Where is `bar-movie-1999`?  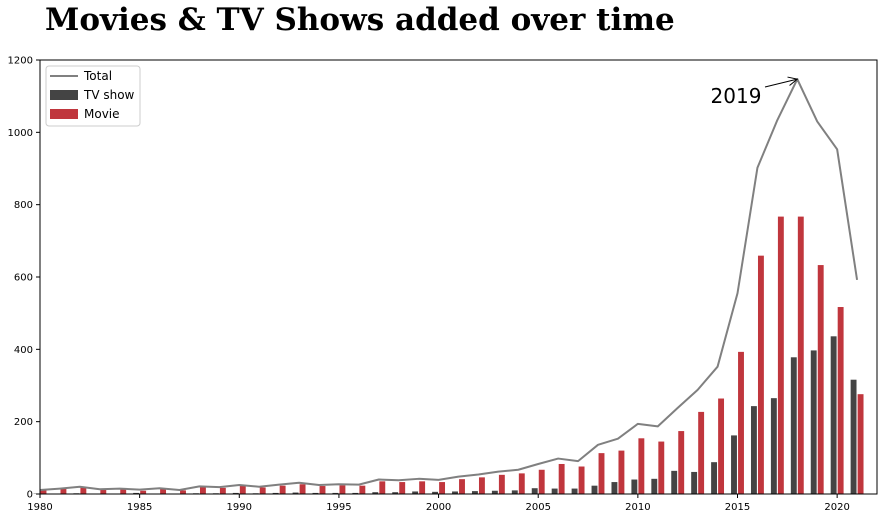 bar-movie-1999 is located at coordinates (422, 487).